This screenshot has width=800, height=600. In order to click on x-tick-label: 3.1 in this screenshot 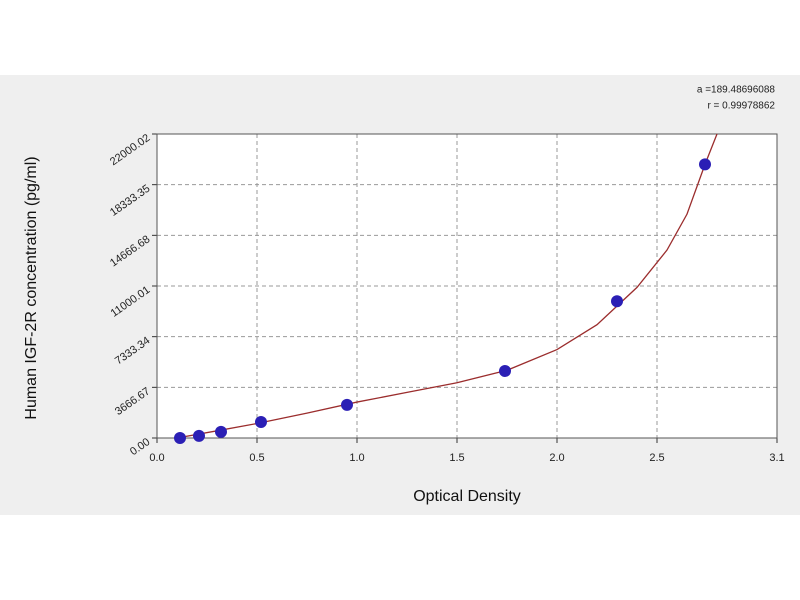, I will do `click(776, 458)`.